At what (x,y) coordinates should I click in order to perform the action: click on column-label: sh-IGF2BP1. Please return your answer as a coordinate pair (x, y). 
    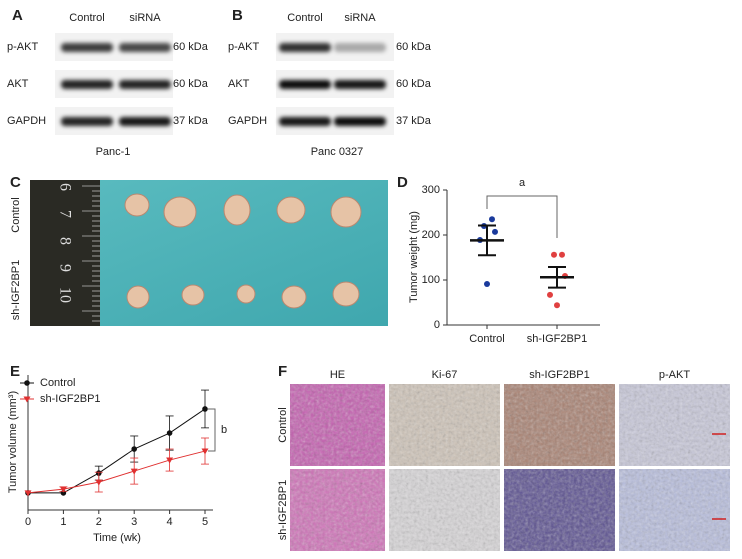
    Looking at the image, I should click on (559, 375).